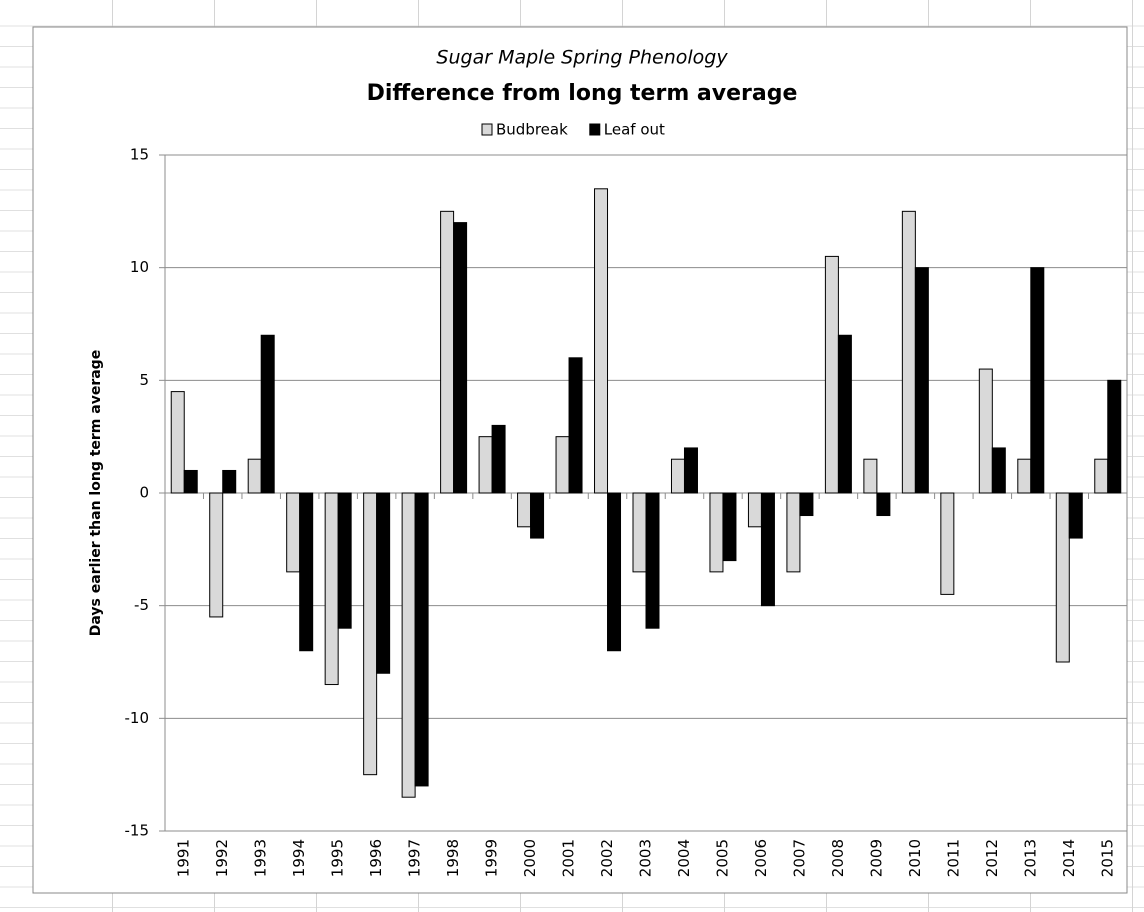 This screenshot has width=1144, height=912. Describe the element at coordinates (96, 493) in the screenshot. I see `y-axis-label: Days earlier than long term average` at that location.